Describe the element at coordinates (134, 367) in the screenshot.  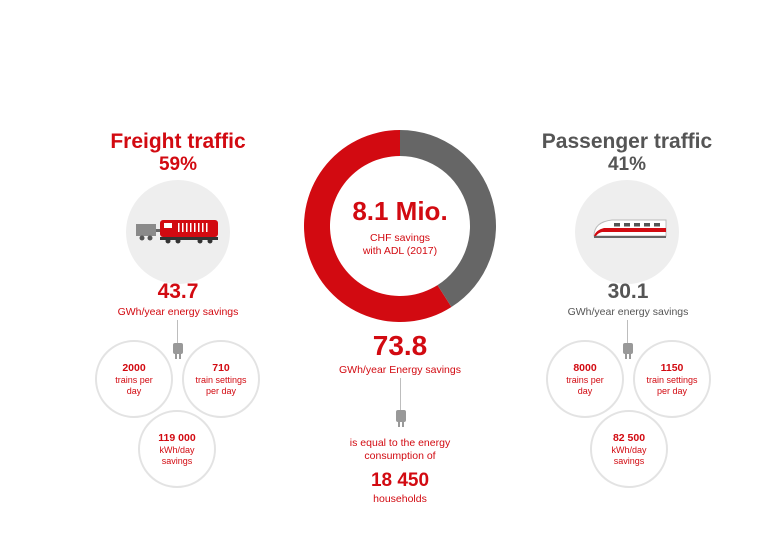
I see `freight-trains-num: 2000` at that location.